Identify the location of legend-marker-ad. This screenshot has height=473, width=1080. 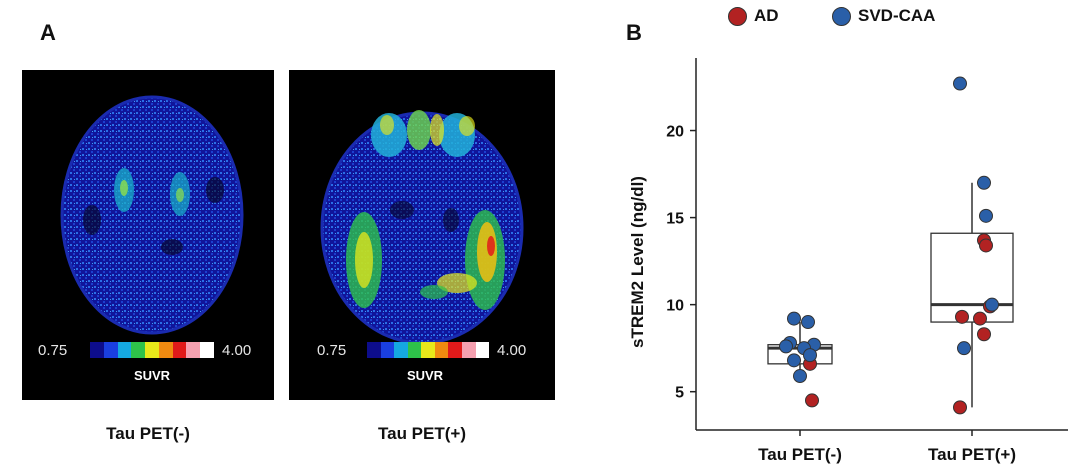
(737, 16).